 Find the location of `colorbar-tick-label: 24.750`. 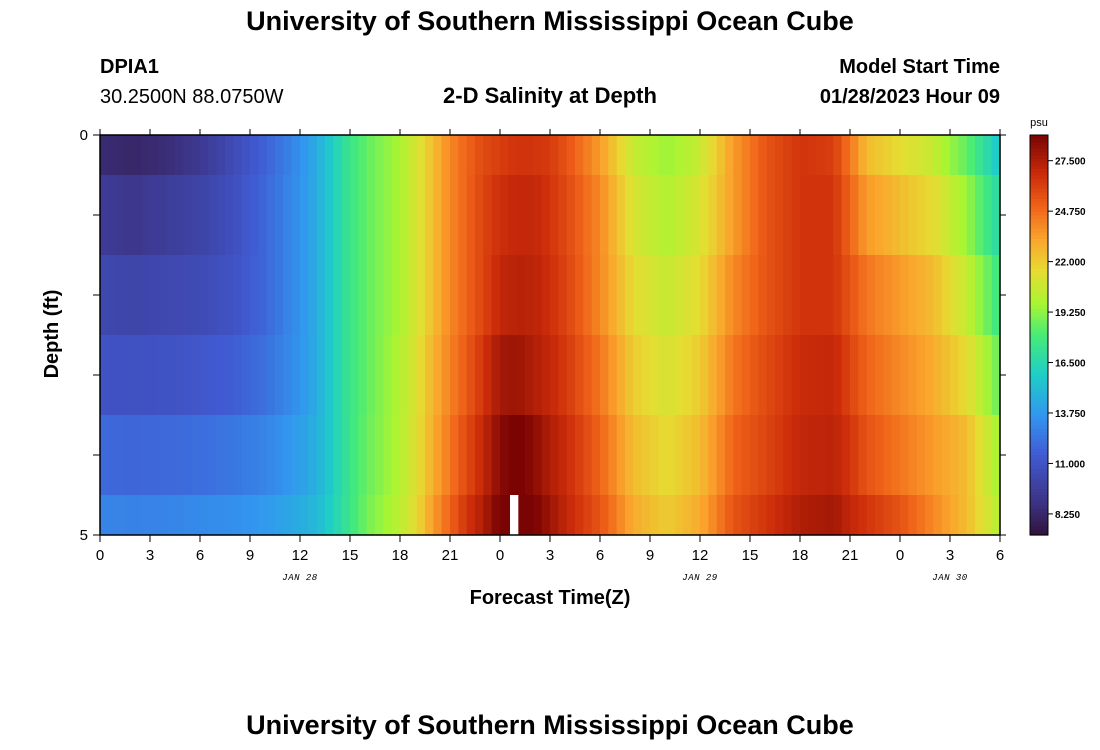

colorbar-tick-label: 24.750 is located at coordinates (1070, 212).